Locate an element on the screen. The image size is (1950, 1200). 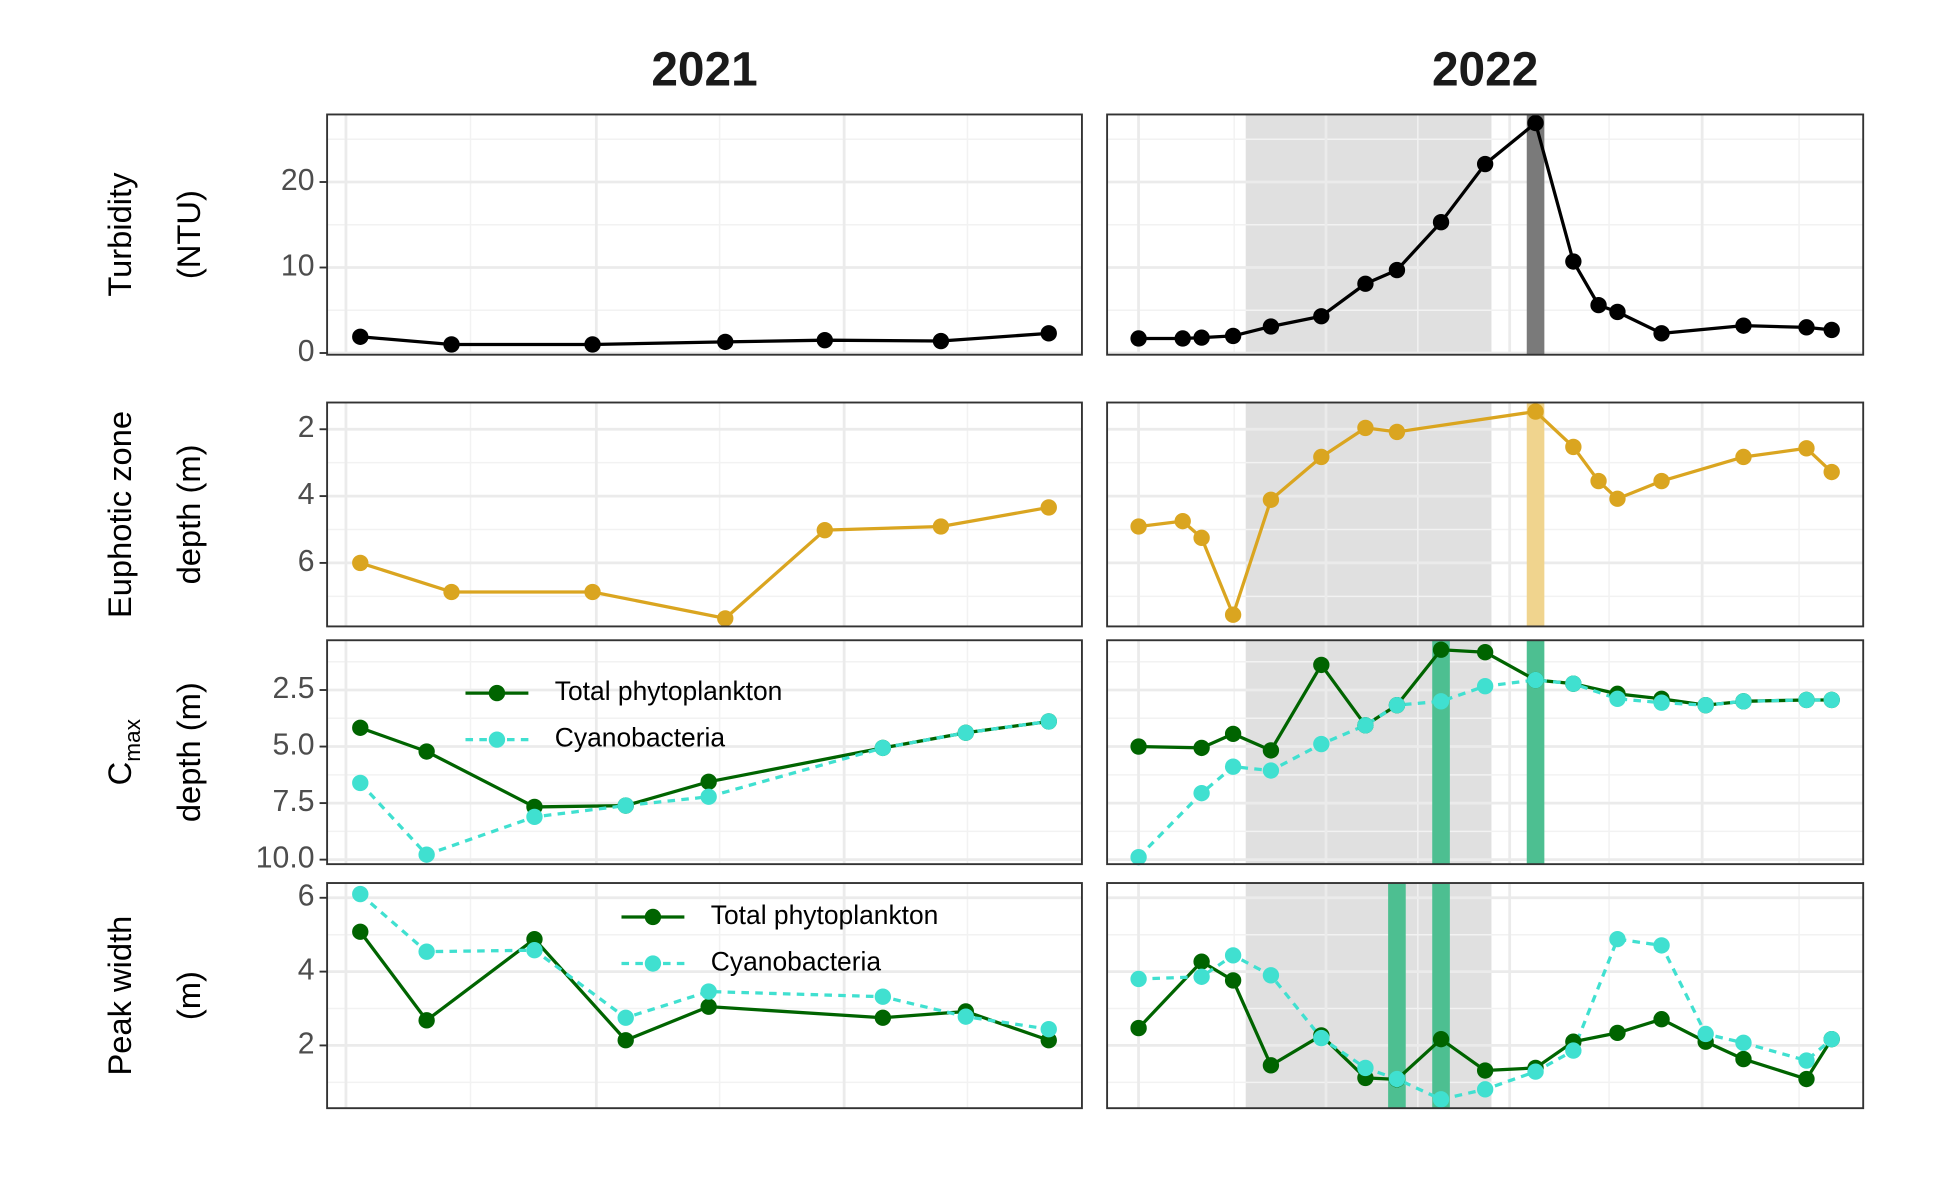
y-tick-label: 6 is located at coordinates (306, 561).